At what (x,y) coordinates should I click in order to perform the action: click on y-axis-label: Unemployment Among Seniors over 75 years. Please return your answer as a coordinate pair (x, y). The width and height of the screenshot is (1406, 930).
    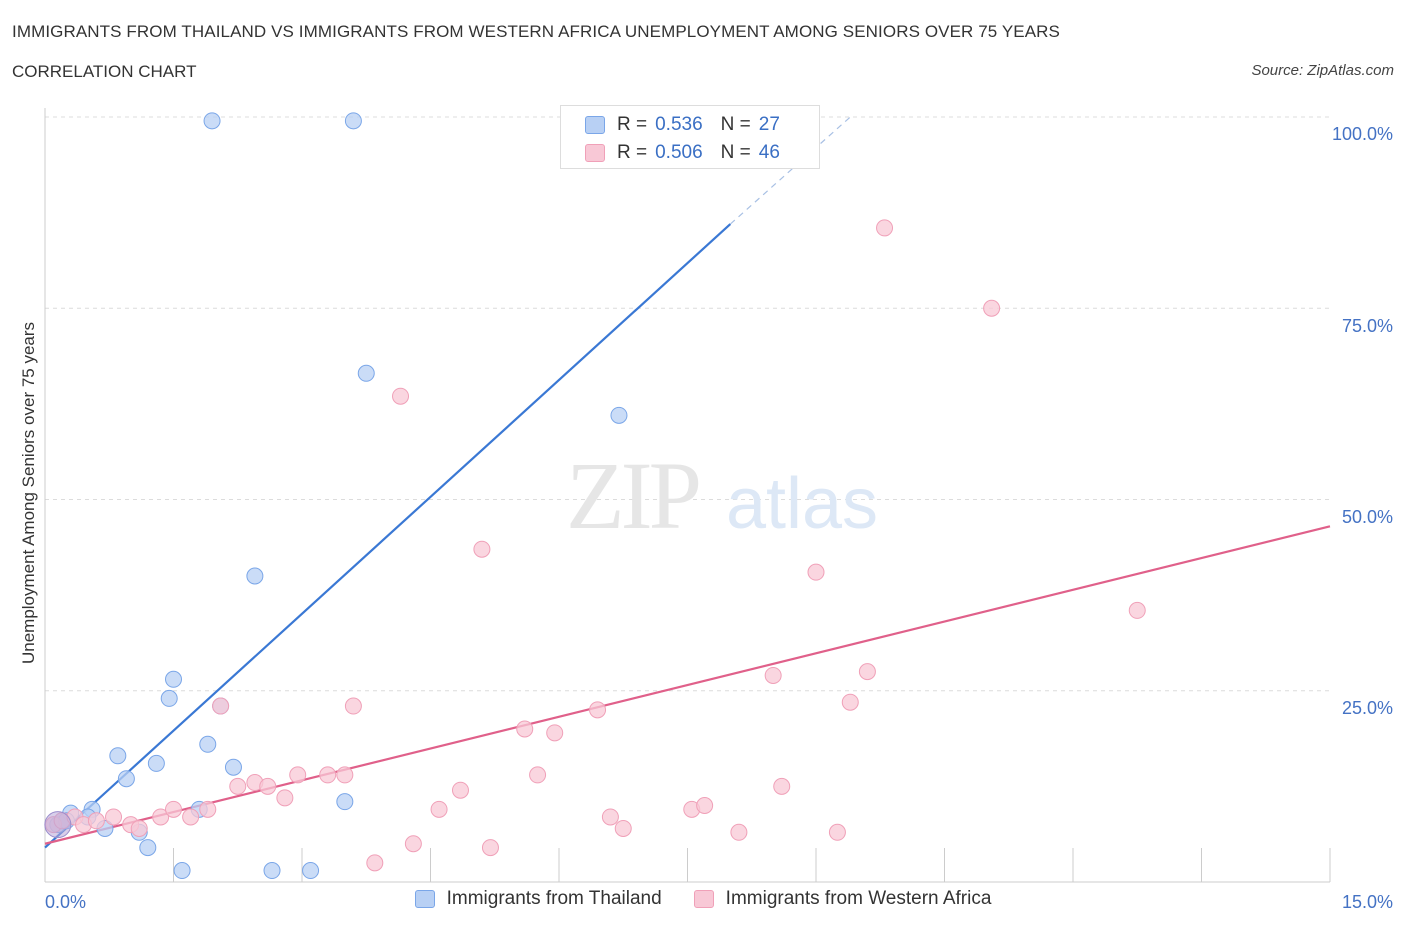
    Looking at the image, I should click on (28, 493).